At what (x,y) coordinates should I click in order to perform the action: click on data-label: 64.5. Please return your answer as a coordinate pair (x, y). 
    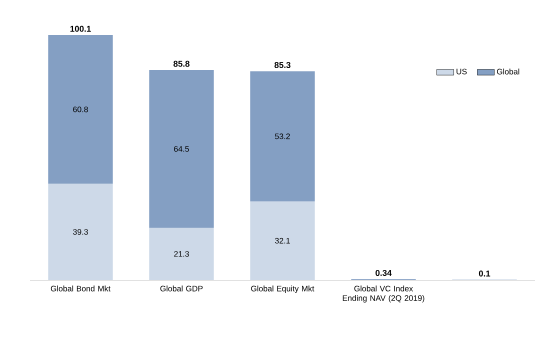
    Looking at the image, I should click on (181, 149).